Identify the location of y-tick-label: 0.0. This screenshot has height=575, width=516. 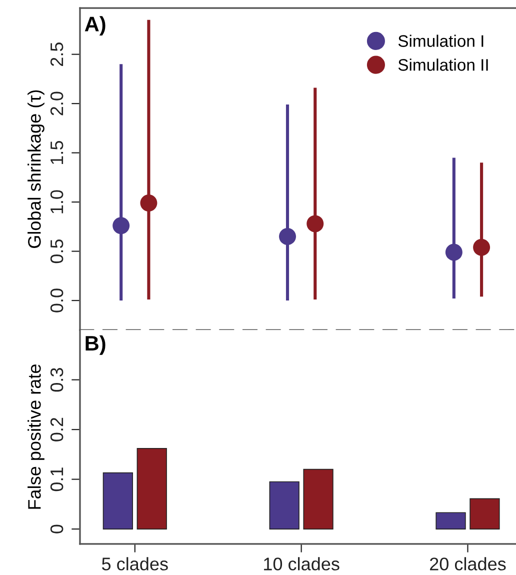
(57, 300).